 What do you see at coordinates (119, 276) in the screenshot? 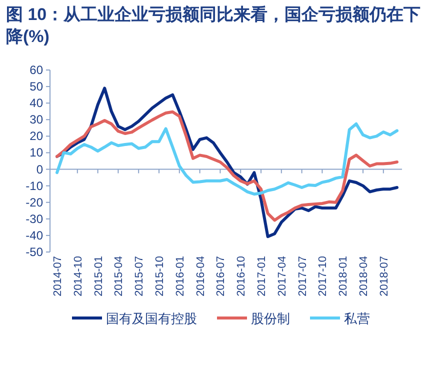
I see `x-tick-label: 2015-04` at bounding box center [119, 276].